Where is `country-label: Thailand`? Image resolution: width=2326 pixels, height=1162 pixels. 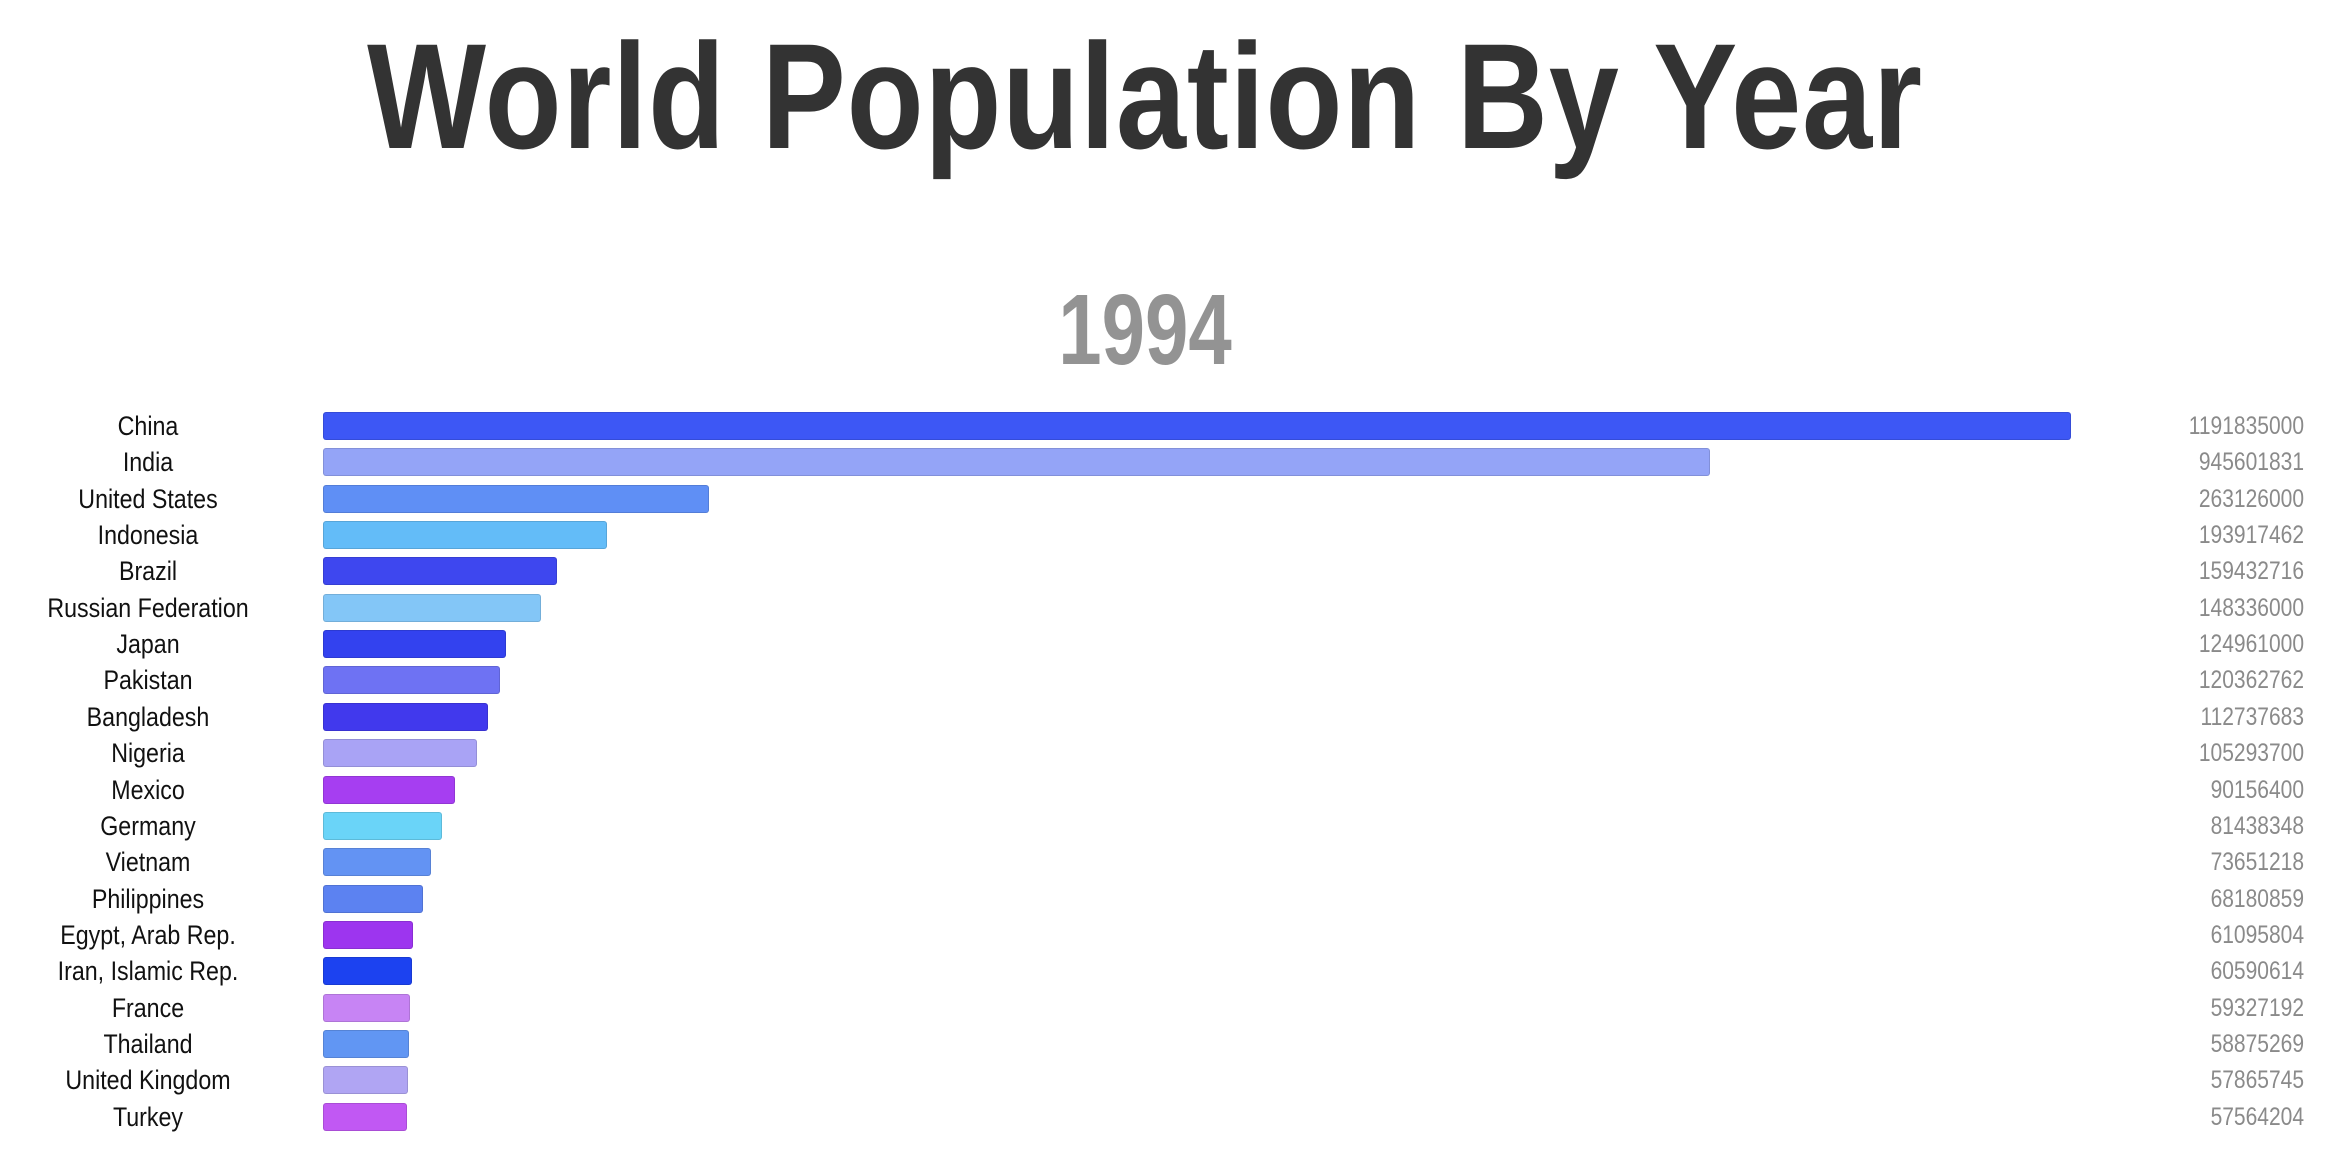 country-label: Thailand is located at coordinates (148, 1043).